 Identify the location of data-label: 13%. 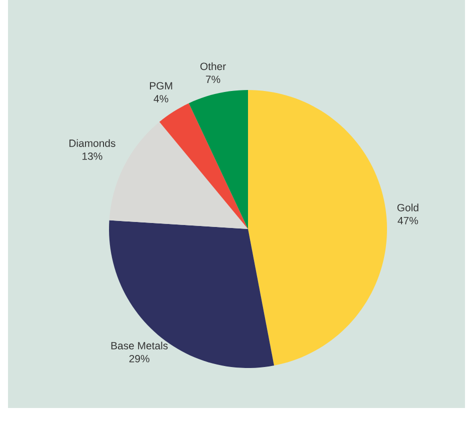
(92, 156).